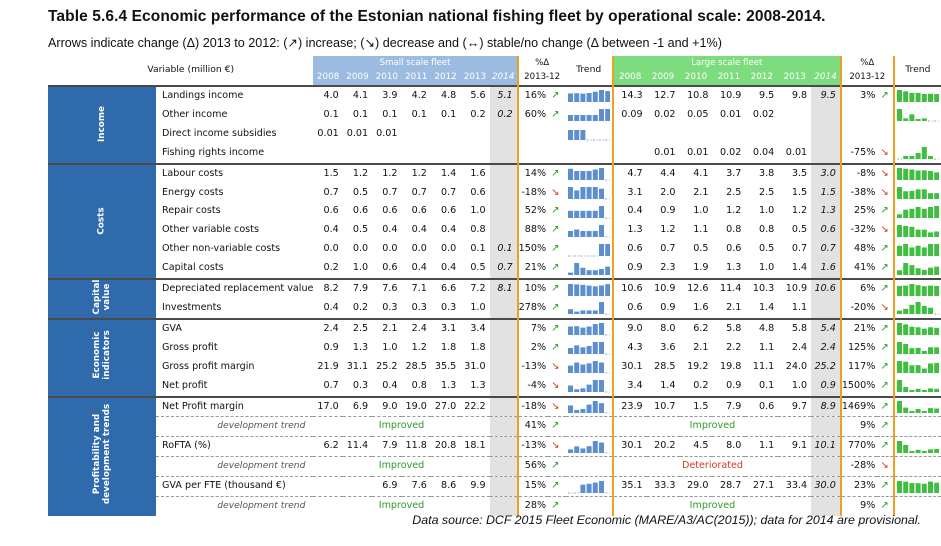 The height and width of the screenshot is (546, 941). What do you see at coordinates (532, 95) in the screenshot?
I see `small-pct-change: 16%` at bounding box center [532, 95].